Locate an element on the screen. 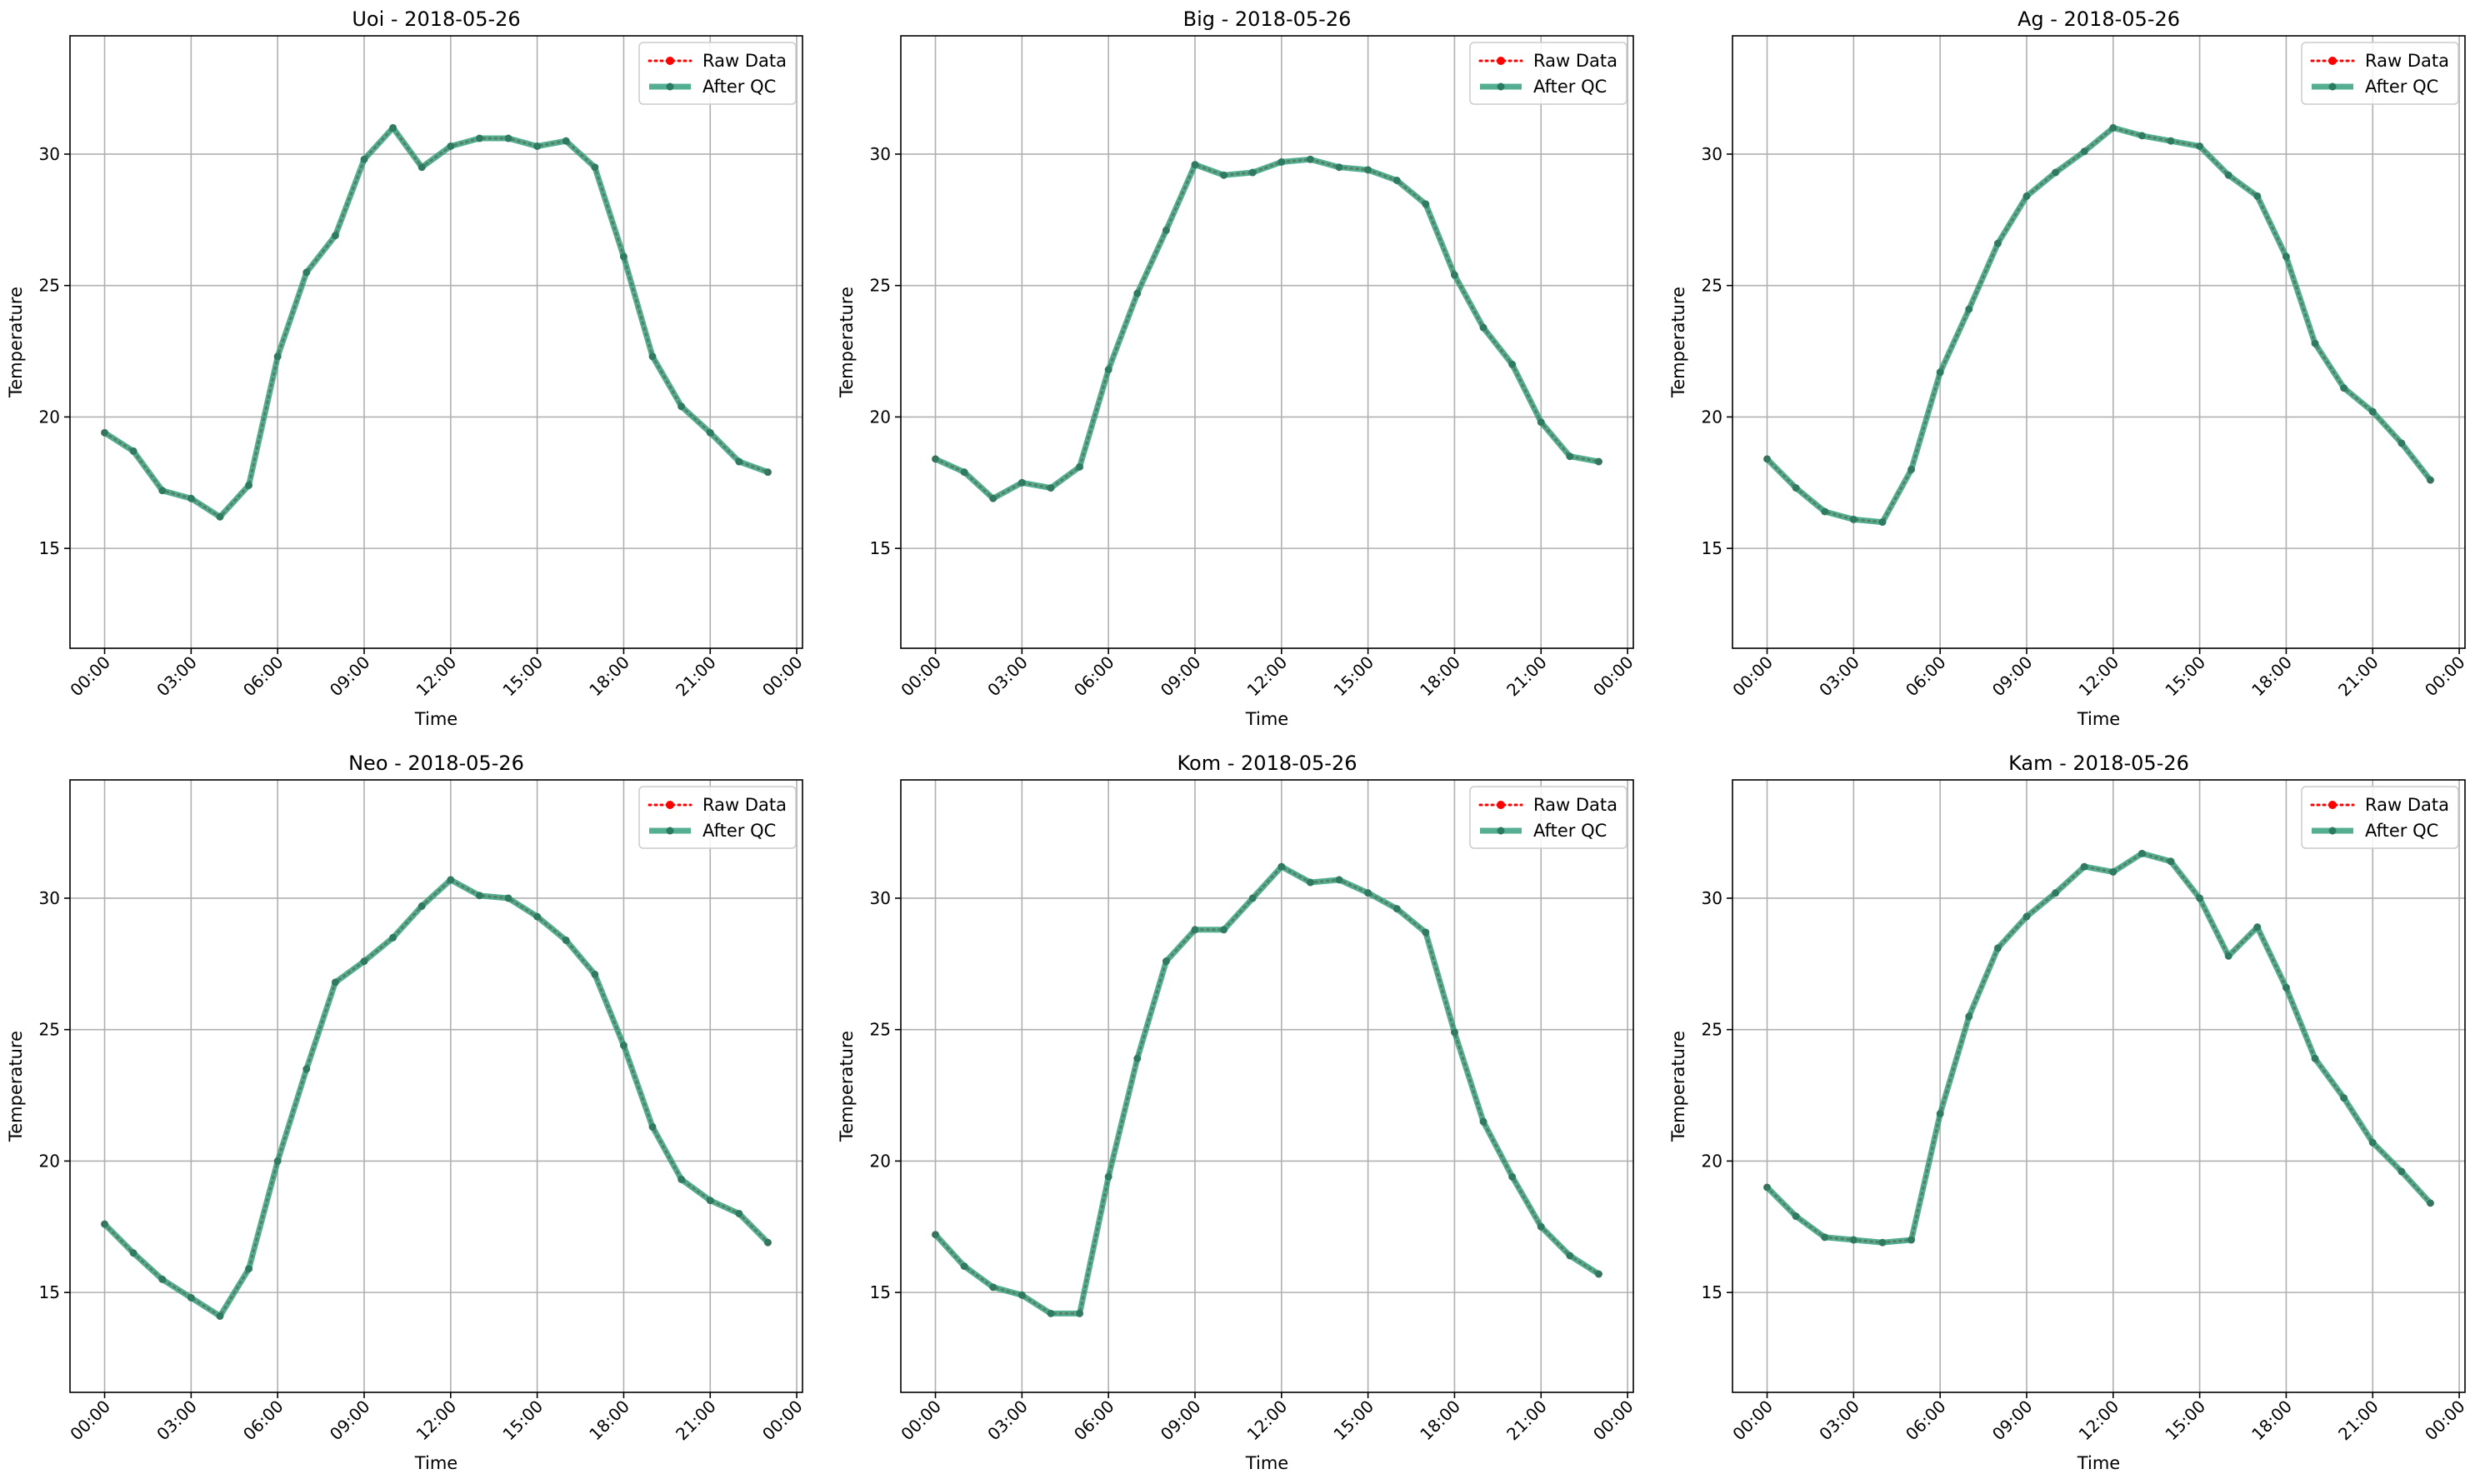  legend-raw-label: Raw Data is located at coordinates (2407, 805).